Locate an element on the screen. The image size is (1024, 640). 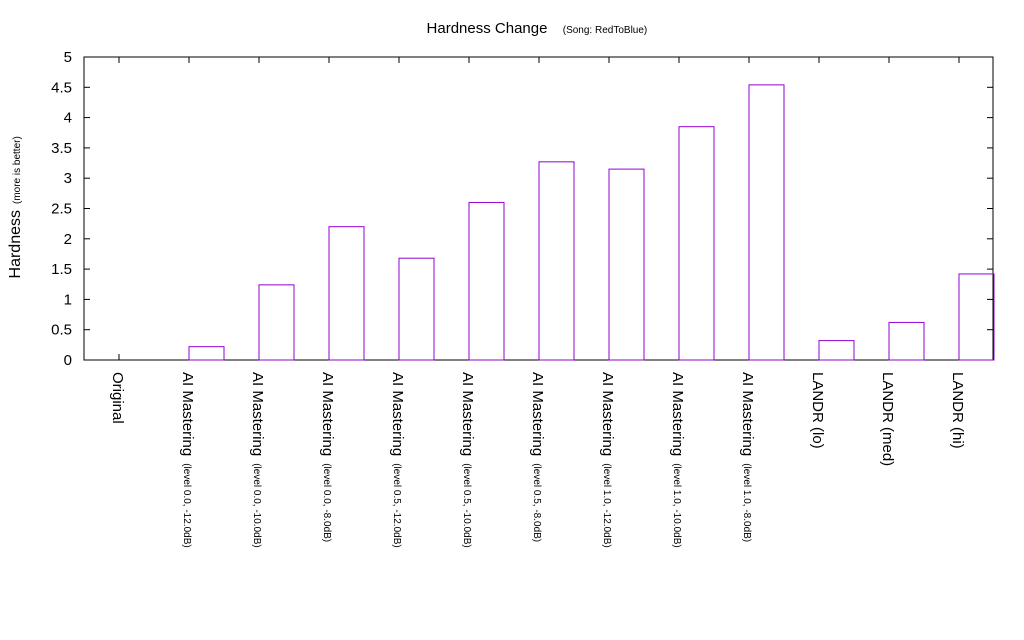
y-tick-label: 1 is located at coordinates (68, 299).